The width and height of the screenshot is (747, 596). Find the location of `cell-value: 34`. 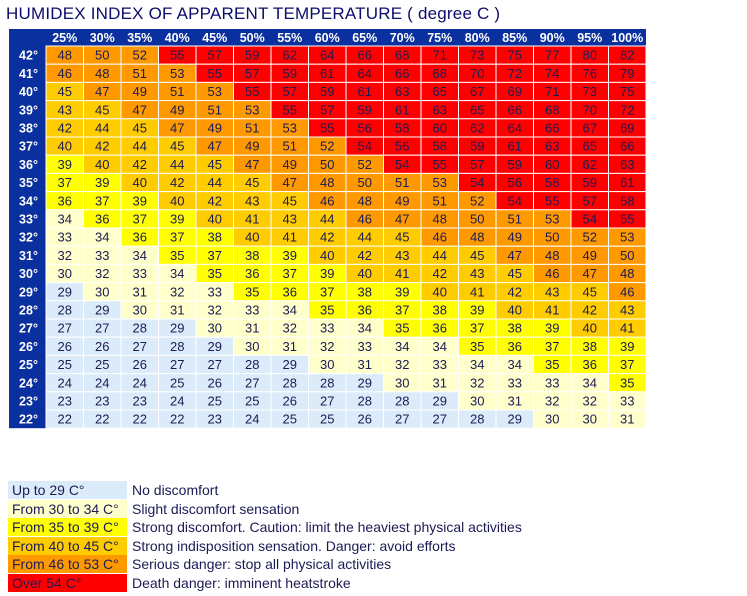

cell-value: 34 is located at coordinates (402, 346).